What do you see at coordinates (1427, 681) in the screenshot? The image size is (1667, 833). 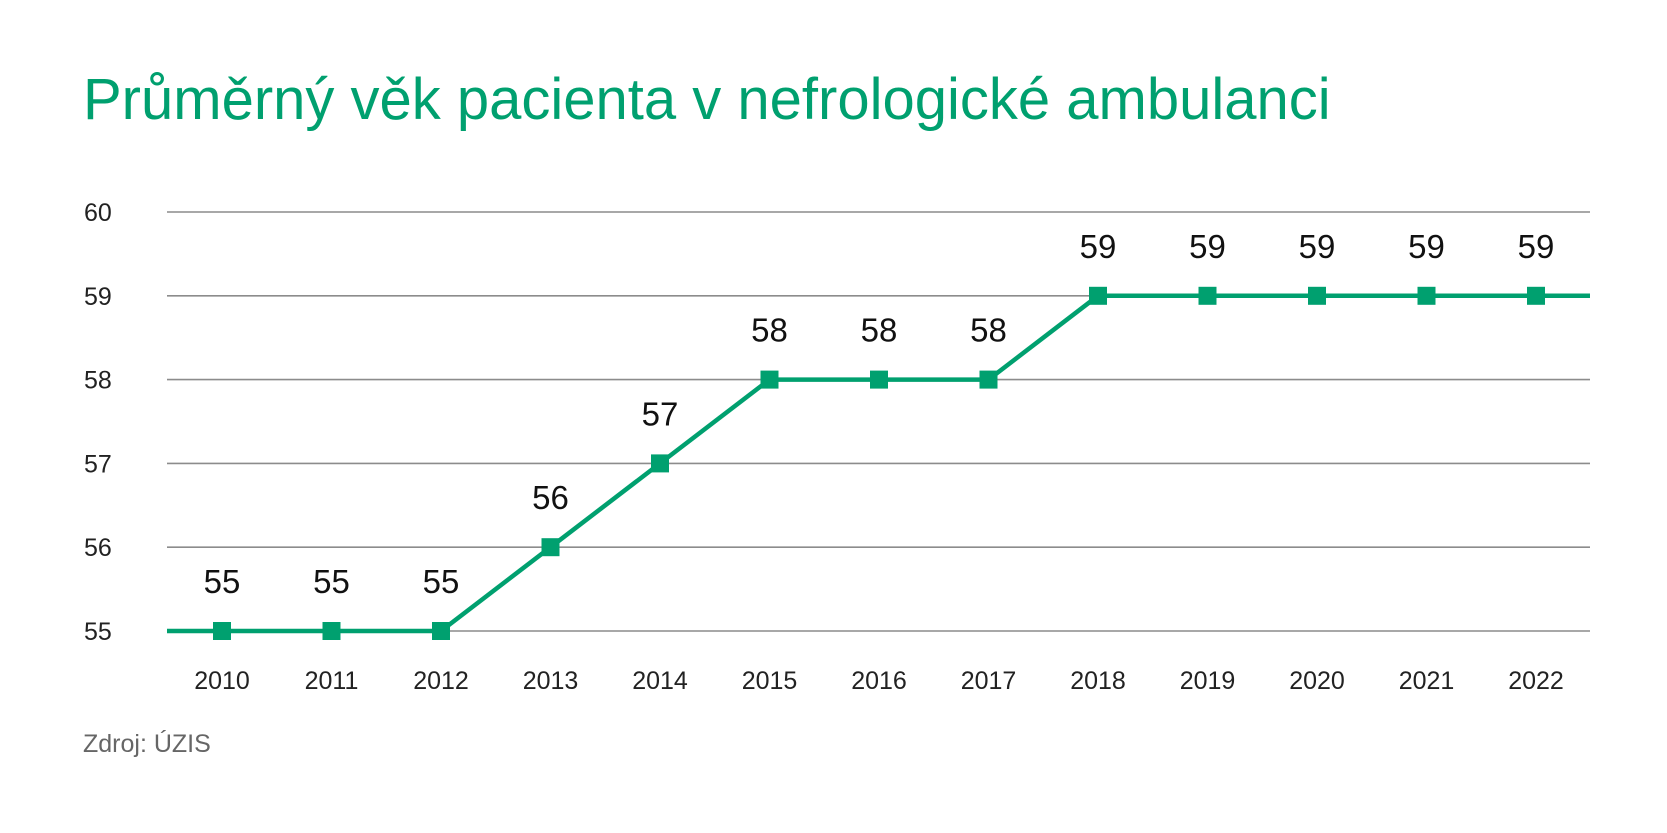 I see `x-tick-label: 2021` at bounding box center [1427, 681].